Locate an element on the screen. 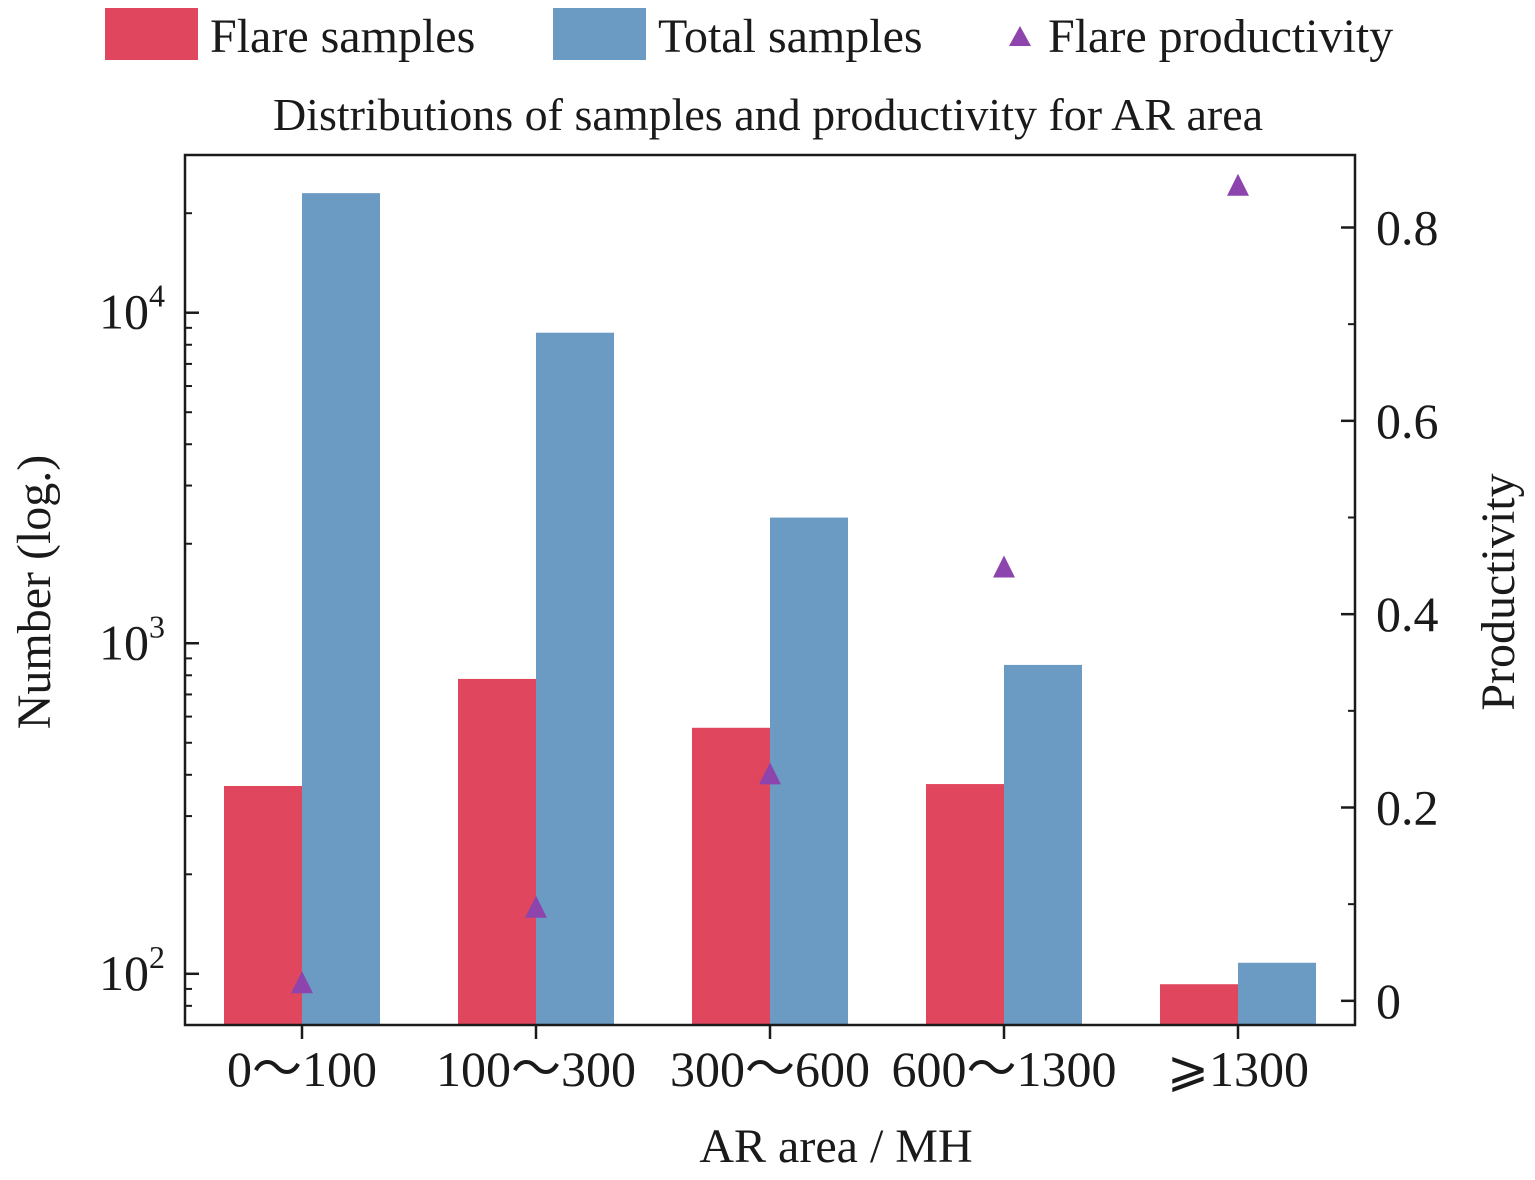  x-tick-label-2: 300～600 is located at coordinates (770, 1069).